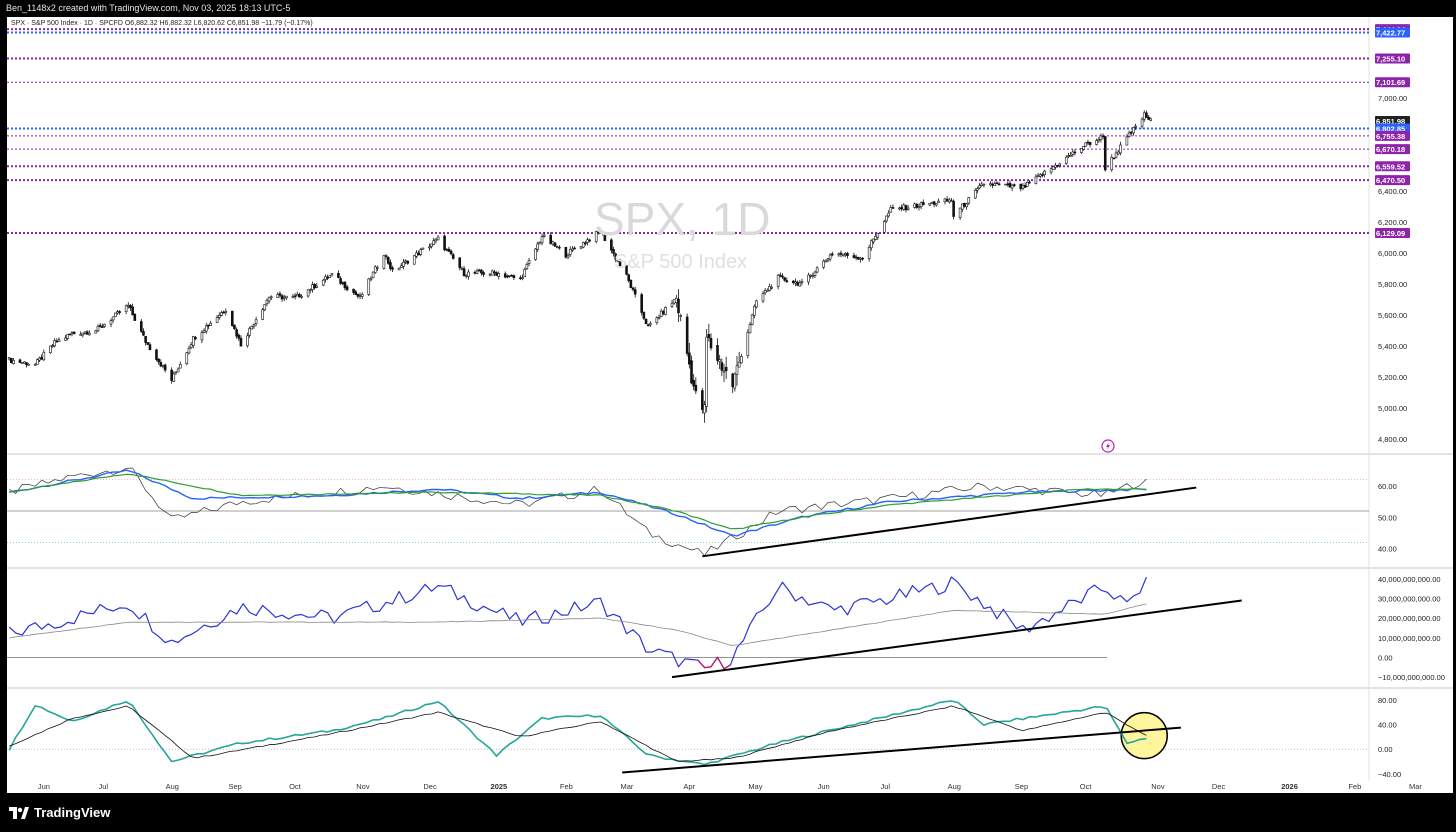  I want to click on x-tick-label: Aug, so click(954, 786).